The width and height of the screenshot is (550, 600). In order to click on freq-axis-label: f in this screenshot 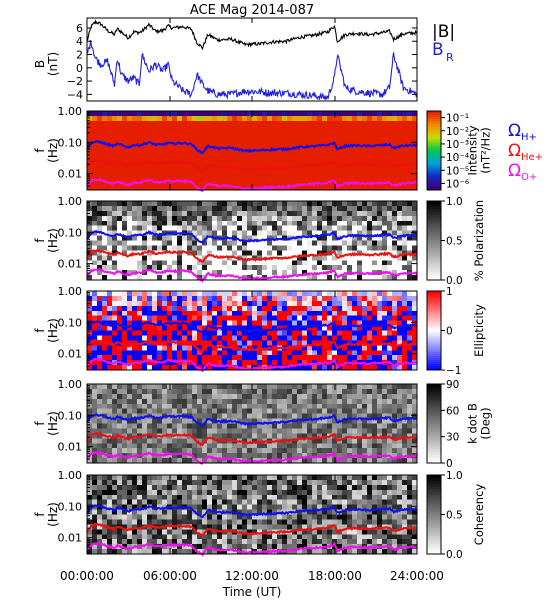, I will do `click(40, 330)`.